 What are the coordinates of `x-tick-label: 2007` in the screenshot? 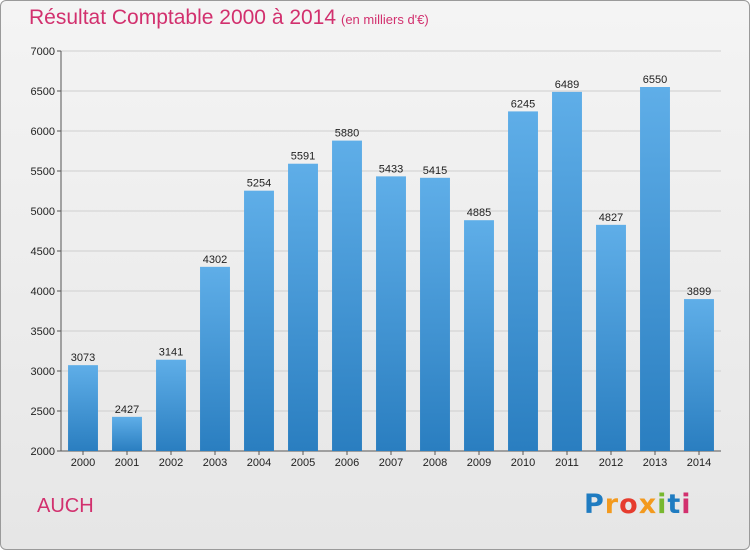 It's located at (391, 463).